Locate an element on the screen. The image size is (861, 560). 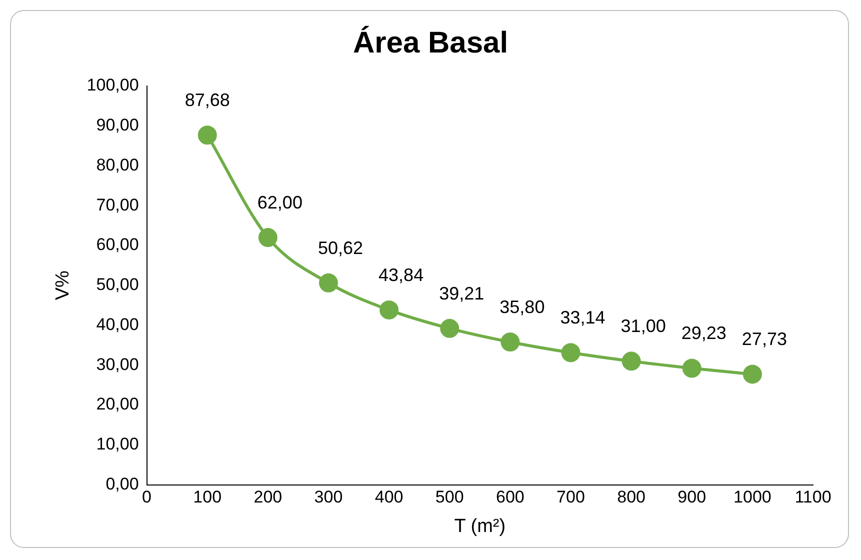
x-tick-label: 700 is located at coordinates (570, 497).